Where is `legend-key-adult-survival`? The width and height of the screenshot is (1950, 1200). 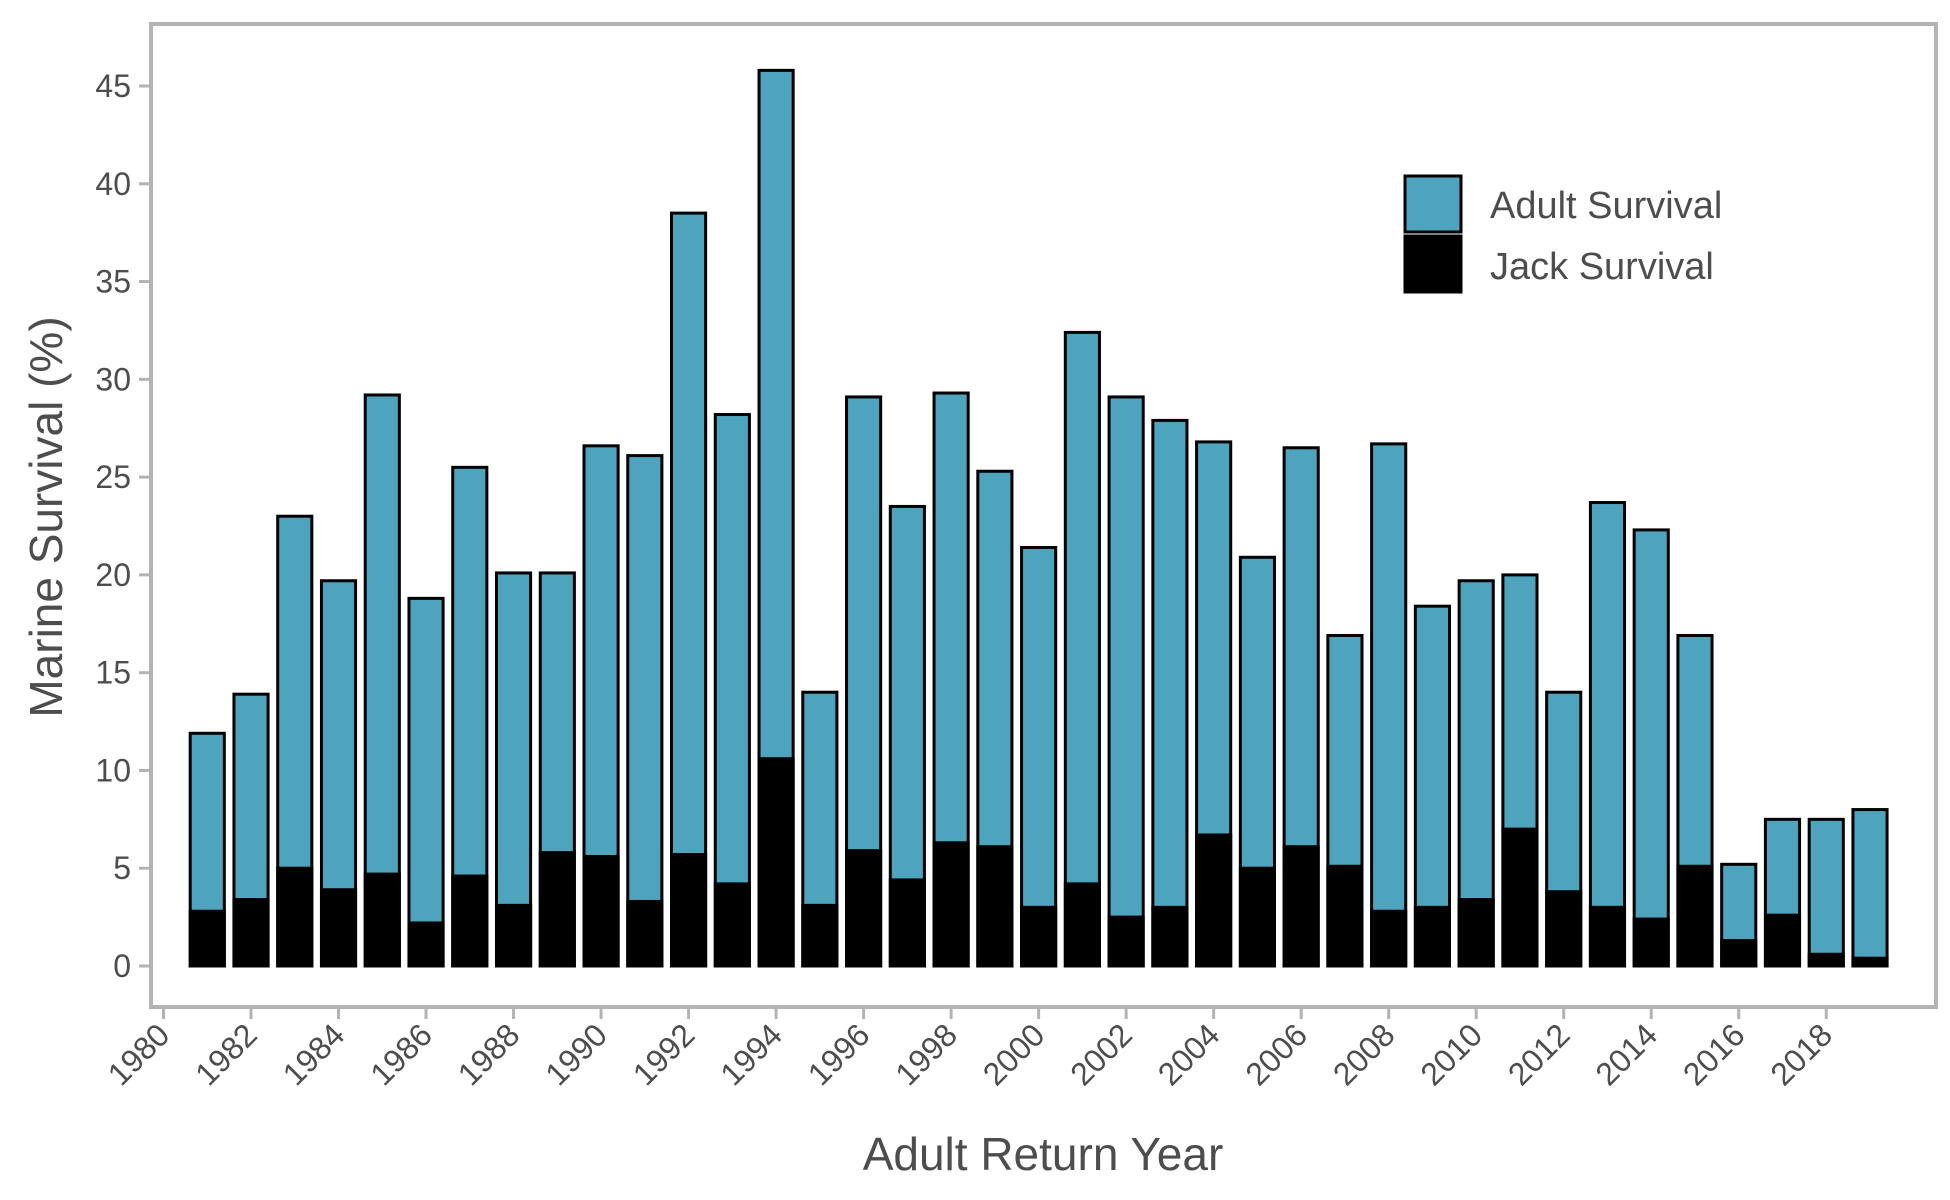
legend-key-adult-survival is located at coordinates (1433, 204).